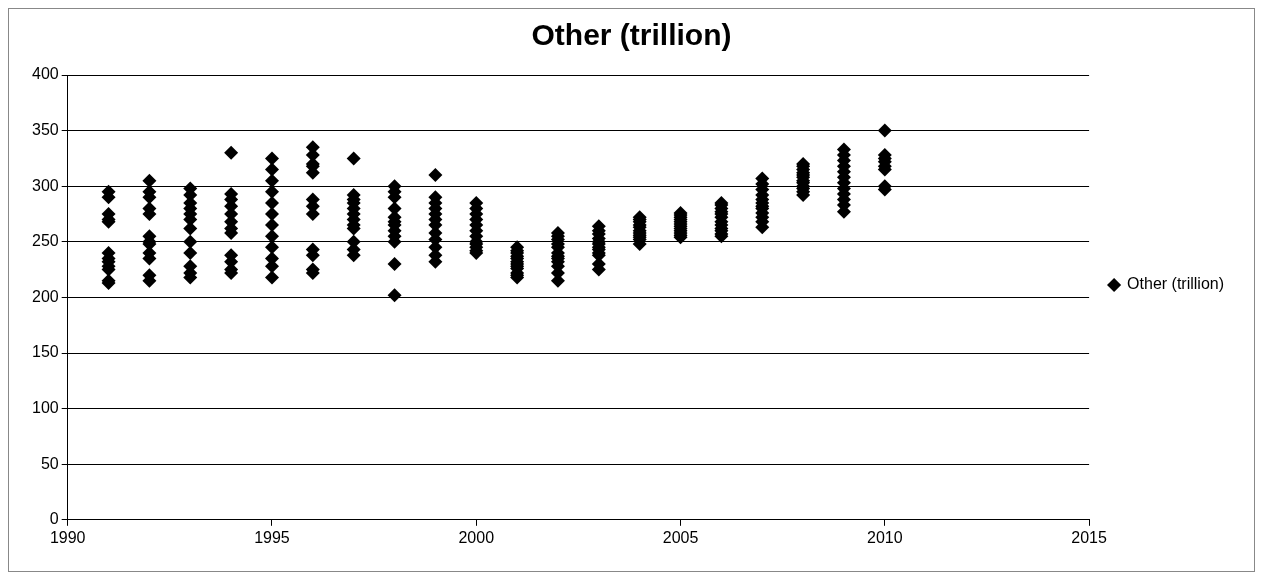 This screenshot has width=1263, height=580. What do you see at coordinates (67, 537) in the screenshot?
I see `x-tick-label: 1990` at bounding box center [67, 537].